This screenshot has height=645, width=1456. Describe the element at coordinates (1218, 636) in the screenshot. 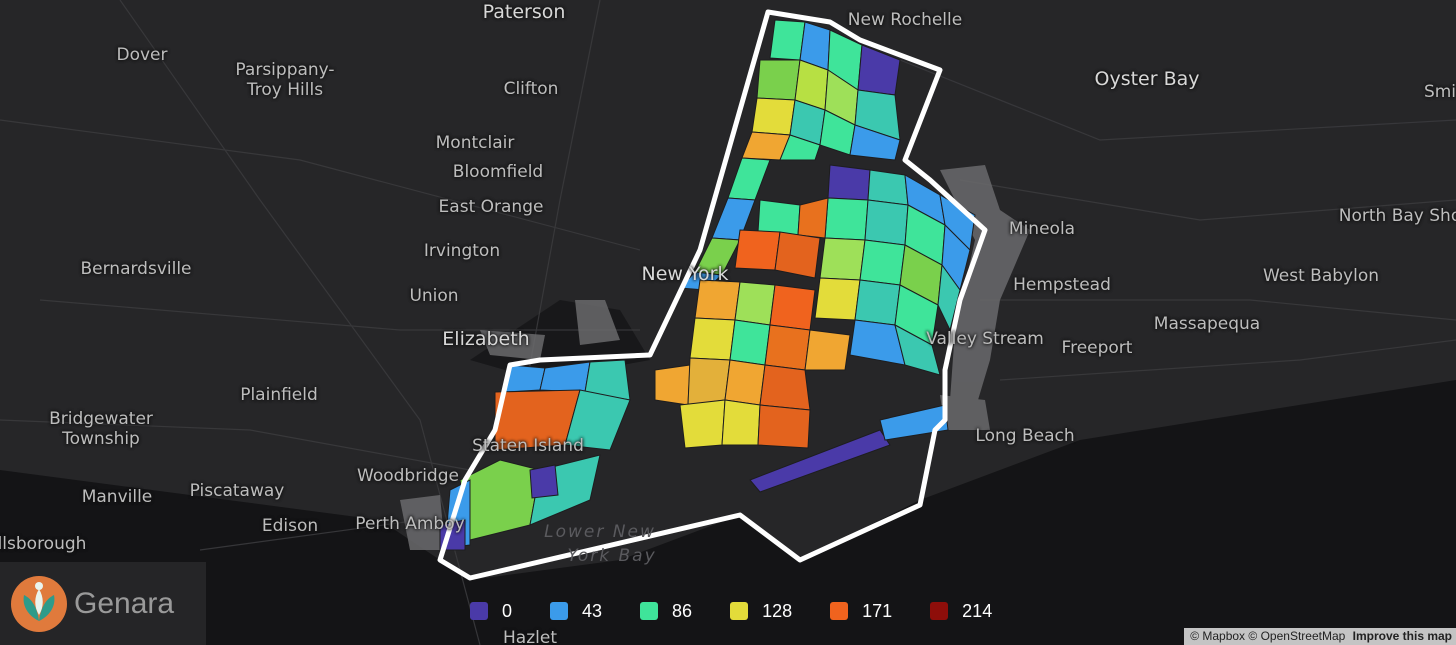

I see `mapbox-link: © Mapbox` at that location.